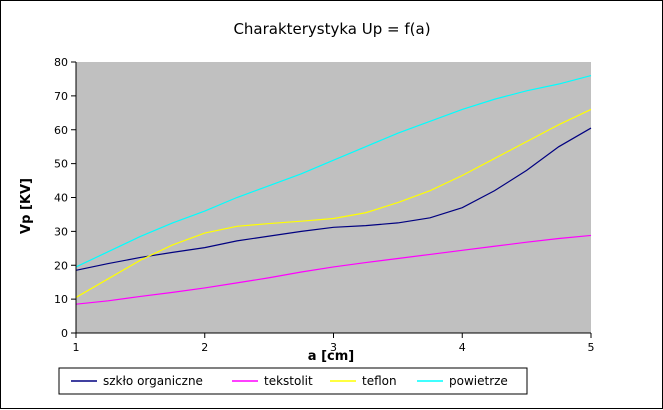 This screenshot has height=410, width=663. I want to click on x-tick-label: 3, so click(333, 347).